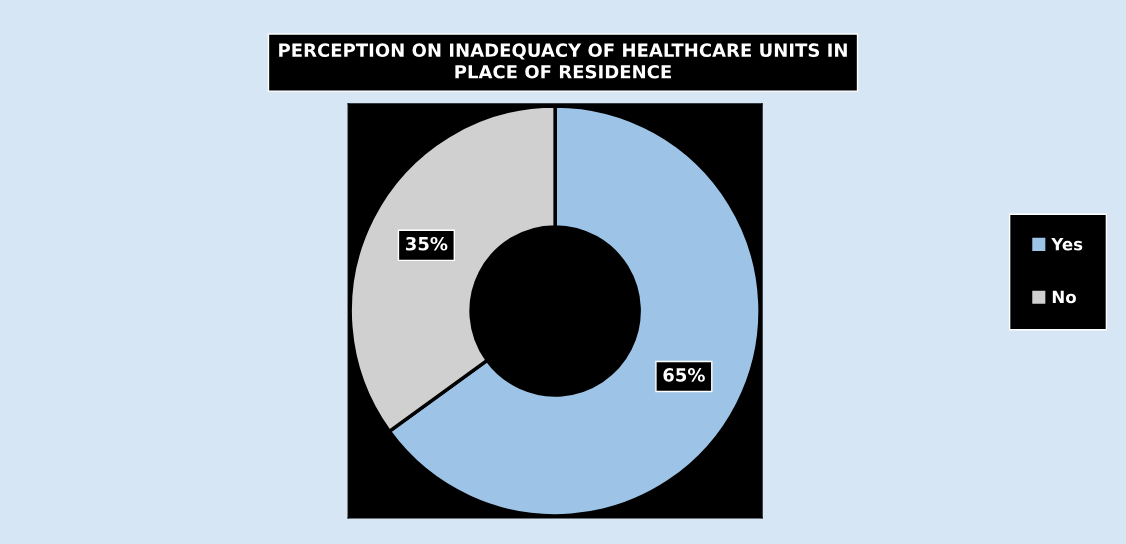 This screenshot has width=1126, height=544. Describe the element at coordinates (1064, 297) in the screenshot. I see `legend-label: No` at that location.